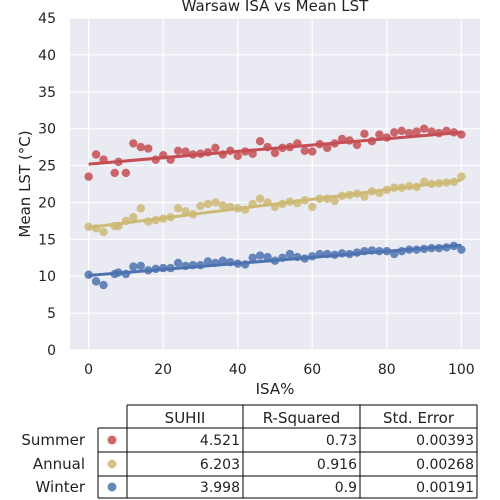  I want to click on x-tick-label: 100, so click(461, 370).